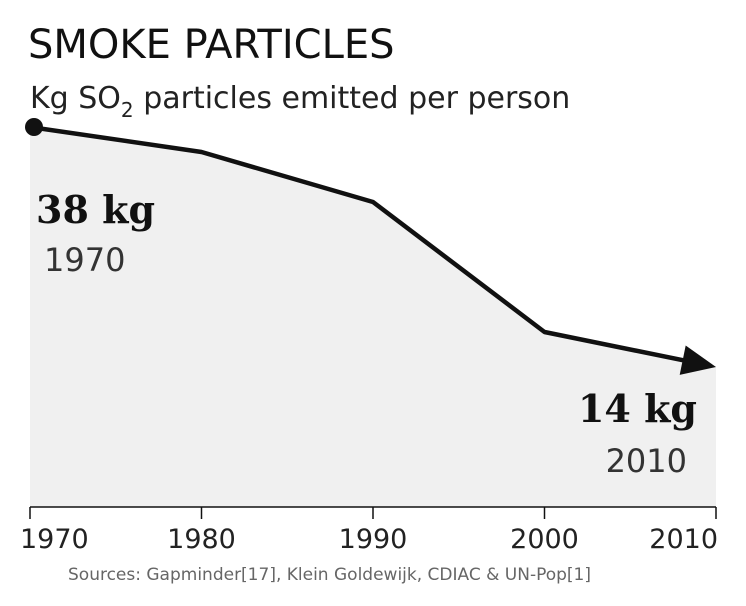 The image size is (746, 606). Describe the element at coordinates (75, 98) in the screenshot. I see `subtitle-prefix: Kg SO` at that location.